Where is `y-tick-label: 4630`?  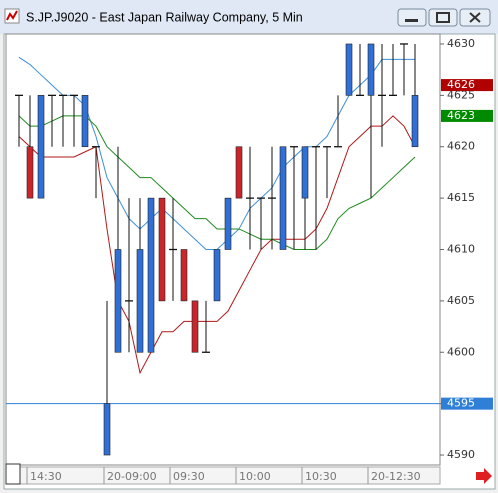
y-tick-label: 4630 is located at coordinates (461, 43).